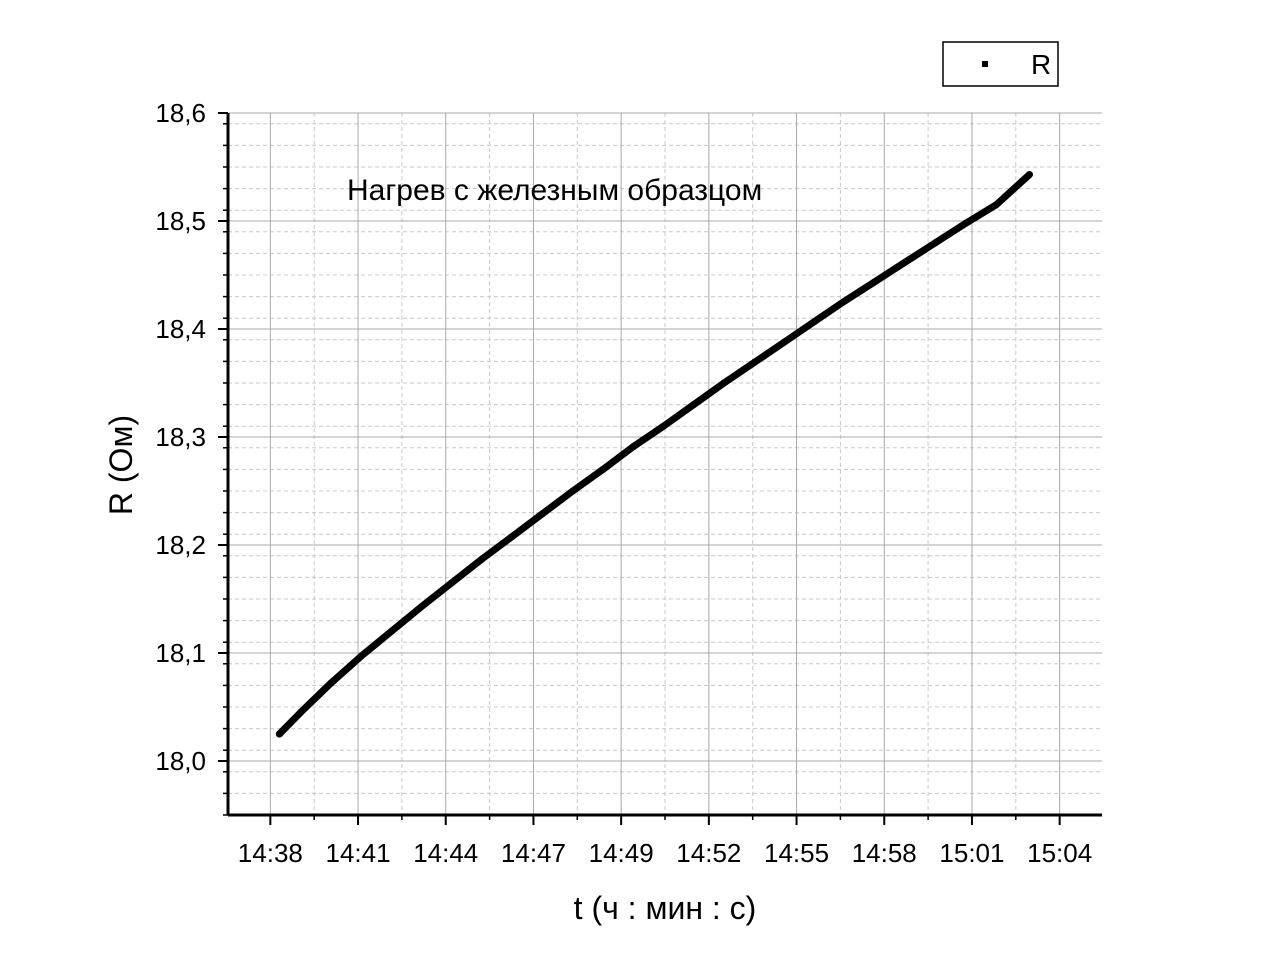  What do you see at coordinates (985, 64) in the screenshot?
I see `legend-marker` at bounding box center [985, 64].